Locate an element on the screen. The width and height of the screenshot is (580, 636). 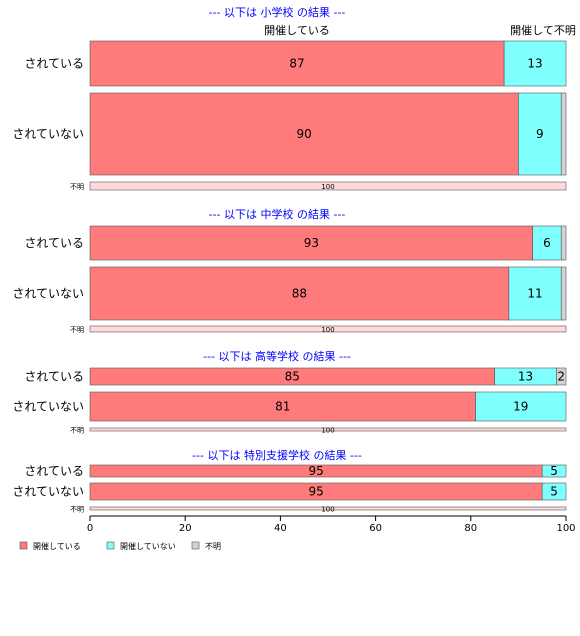
bar-row: されていない 90 9 is located at coordinates (289, 134).